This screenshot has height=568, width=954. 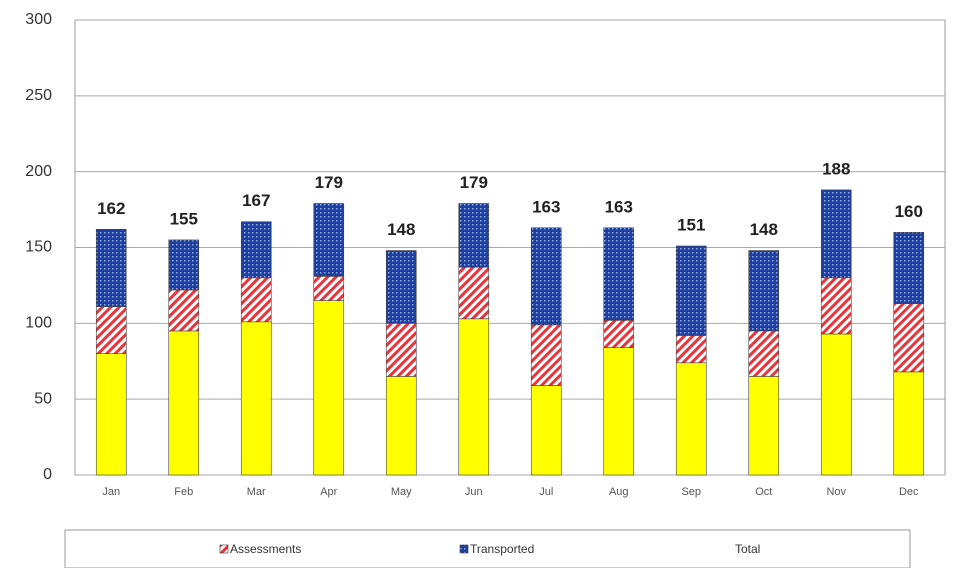 I want to click on legend-label: Transported, so click(x=502, y=549).